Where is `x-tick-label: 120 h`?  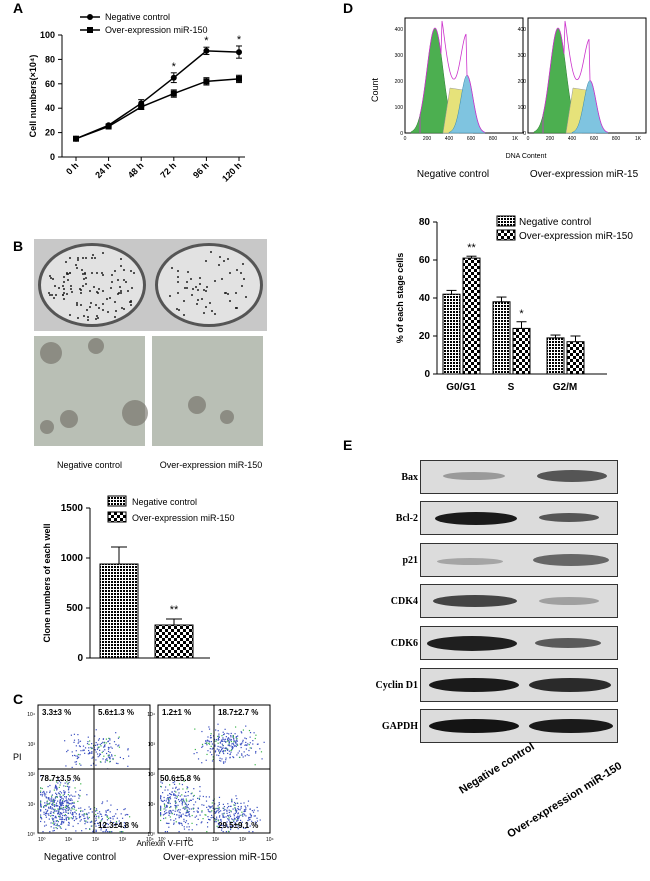 x-tick-label: 120 h is located at coordinates (231, 171).